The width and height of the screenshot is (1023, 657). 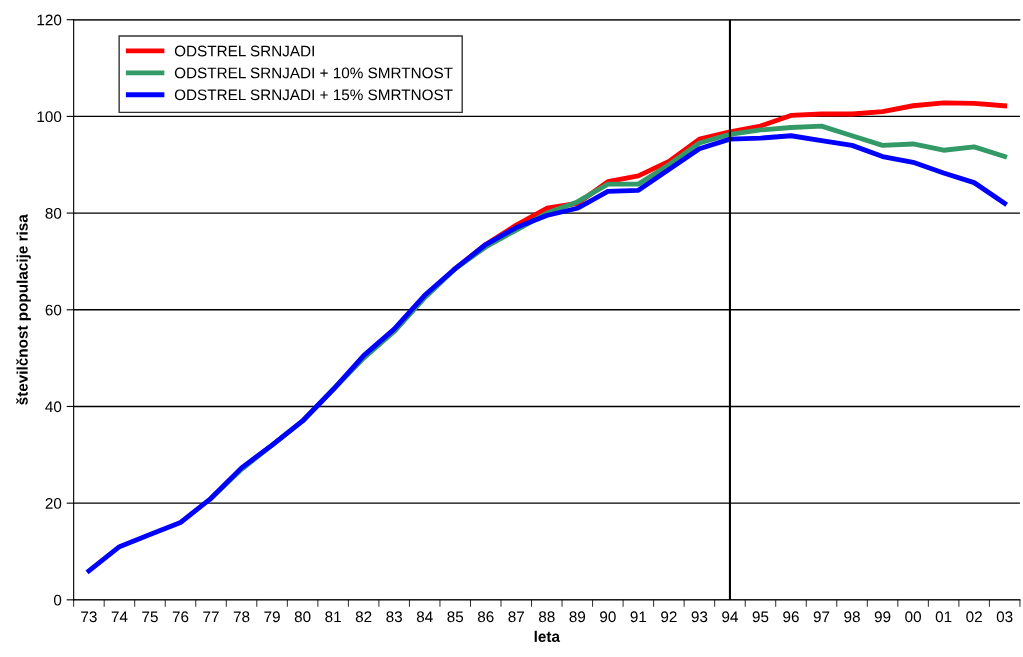 I want to click on x-tick-label: 84, so click(x=424, y=617).